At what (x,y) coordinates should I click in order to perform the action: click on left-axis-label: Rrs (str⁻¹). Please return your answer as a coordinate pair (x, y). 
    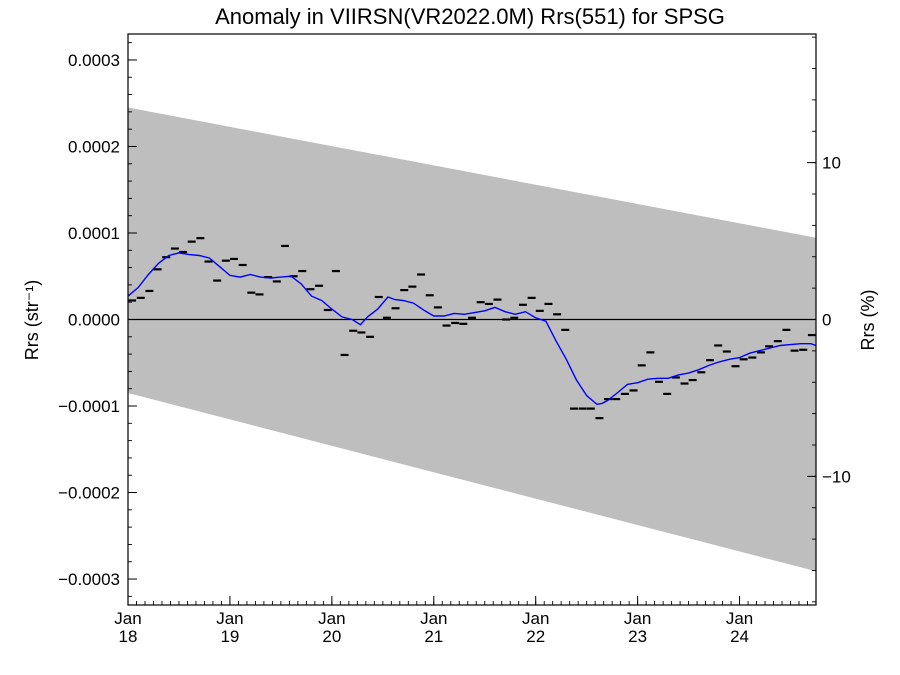
    Looking at the image, I should click on (32, 320).